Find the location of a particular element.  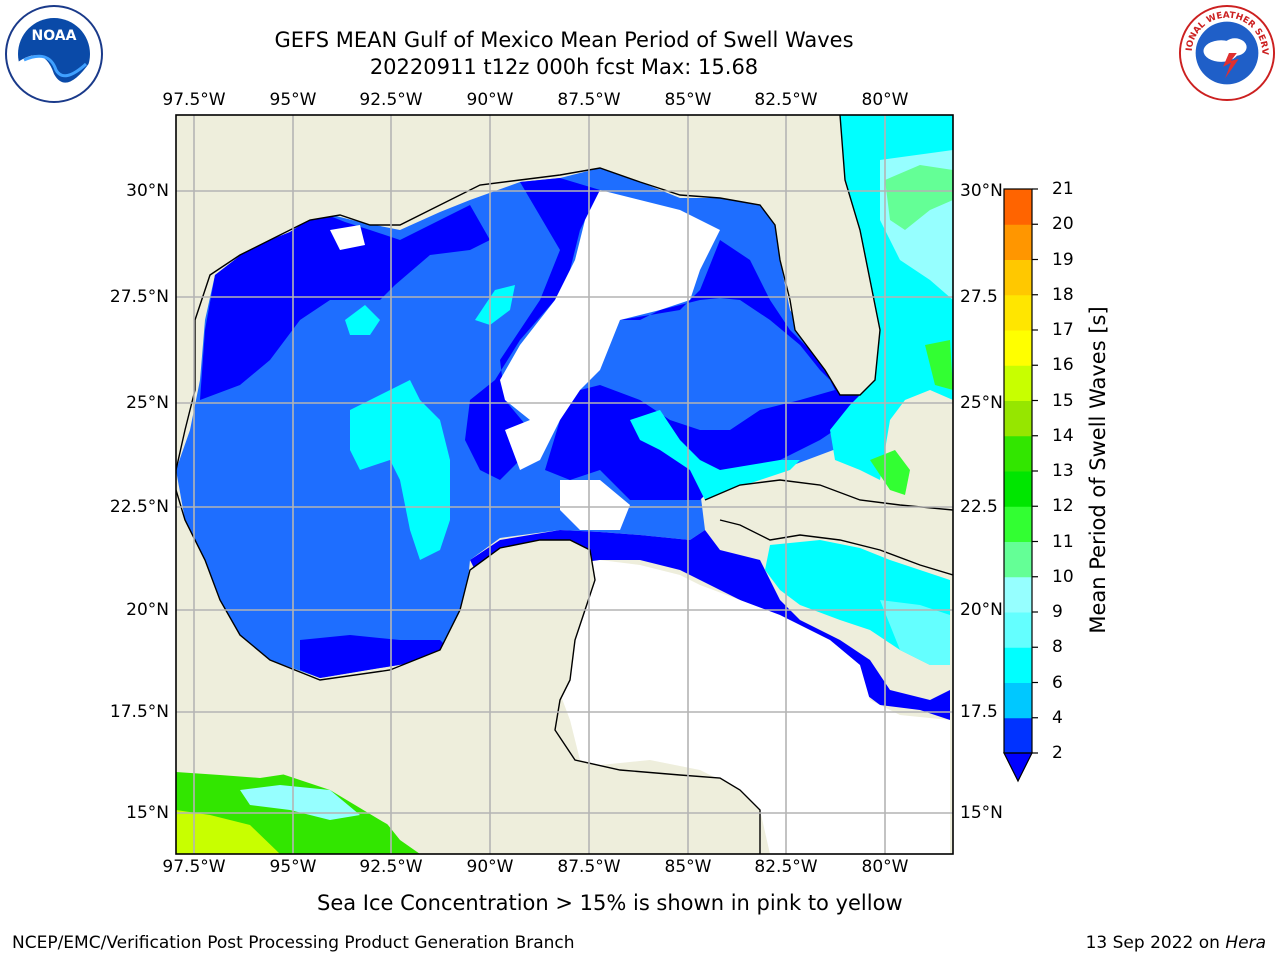

region-green-atlantic is located at coordinates (919, 197).